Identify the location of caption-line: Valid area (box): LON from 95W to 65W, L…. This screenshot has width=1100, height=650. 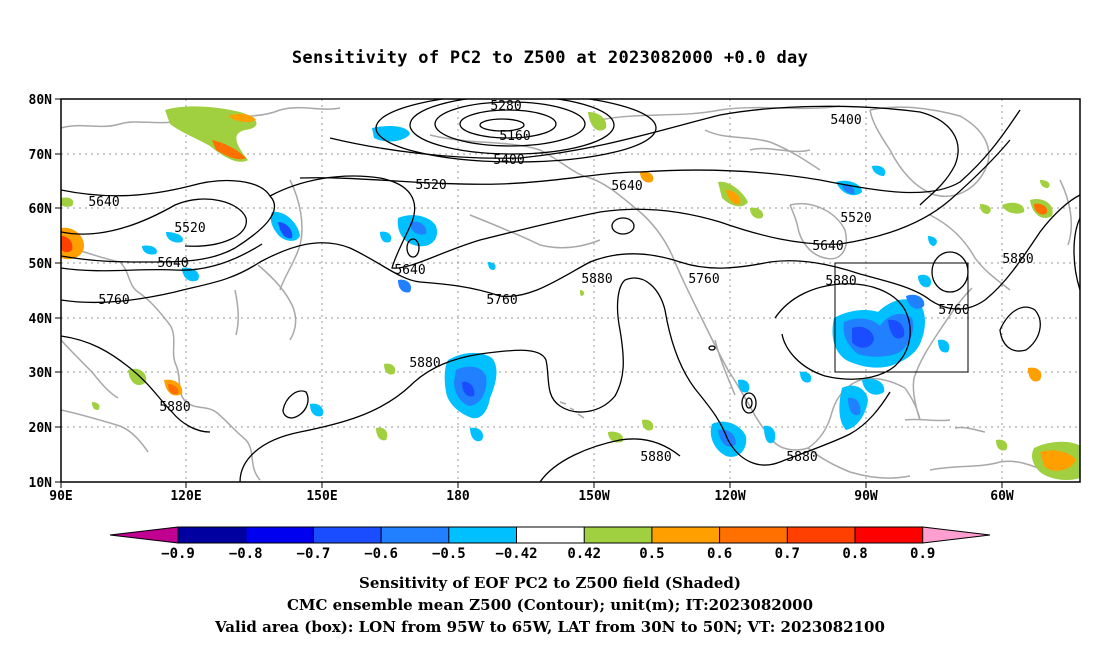
(550, 627).